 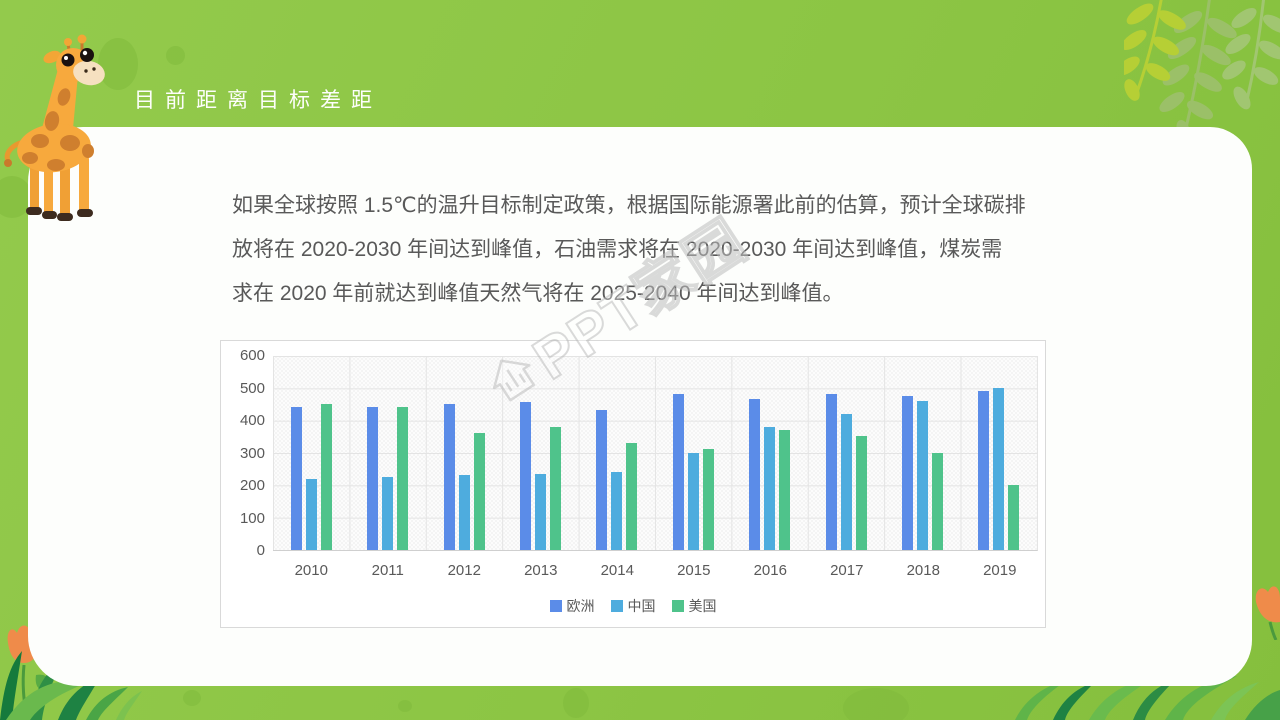 What do you see at coordinates (693, 501) in the screenshot?
I see `bar-2015-中国` at bounding box center [693, 501].